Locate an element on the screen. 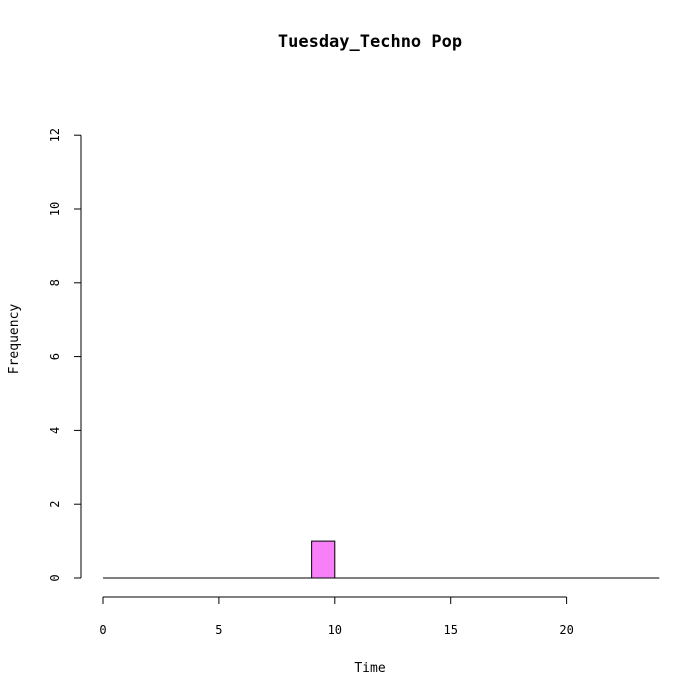 The image size is (699, 699). y-tick-label-2: 2 is located at coordinates (55, 504).